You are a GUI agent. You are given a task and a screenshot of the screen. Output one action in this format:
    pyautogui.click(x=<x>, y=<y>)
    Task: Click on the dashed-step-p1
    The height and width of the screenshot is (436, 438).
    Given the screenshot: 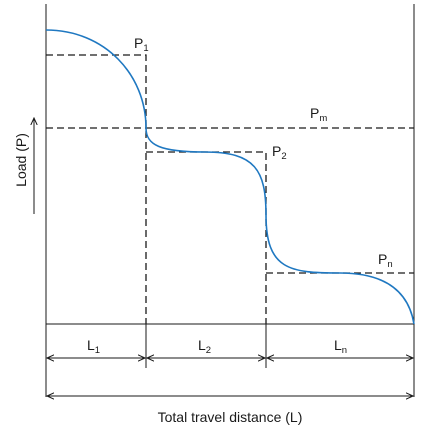 What is the action you would take?
    pyautogui.click(x=96, y=189)
    